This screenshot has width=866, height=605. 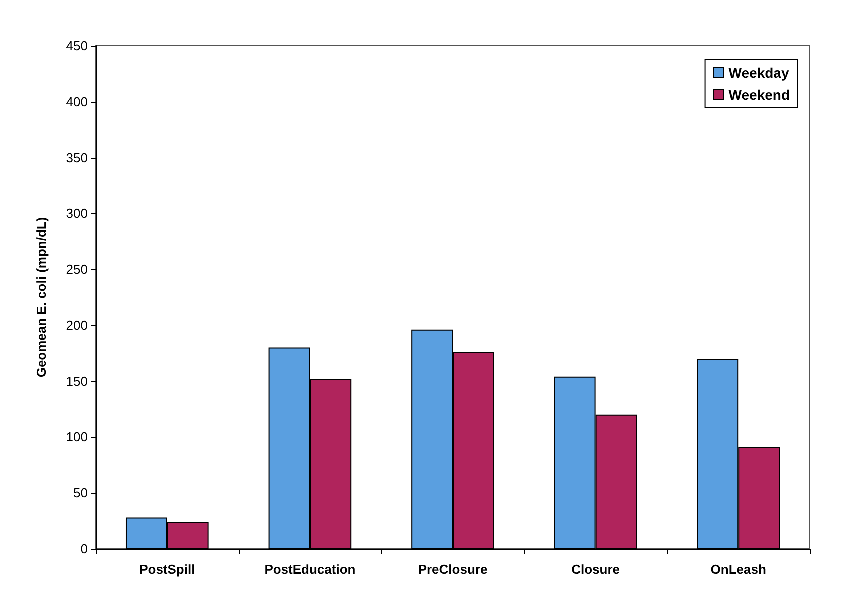 I want to click on x-tick-label: PostSpill, so click(x=168, y=569).